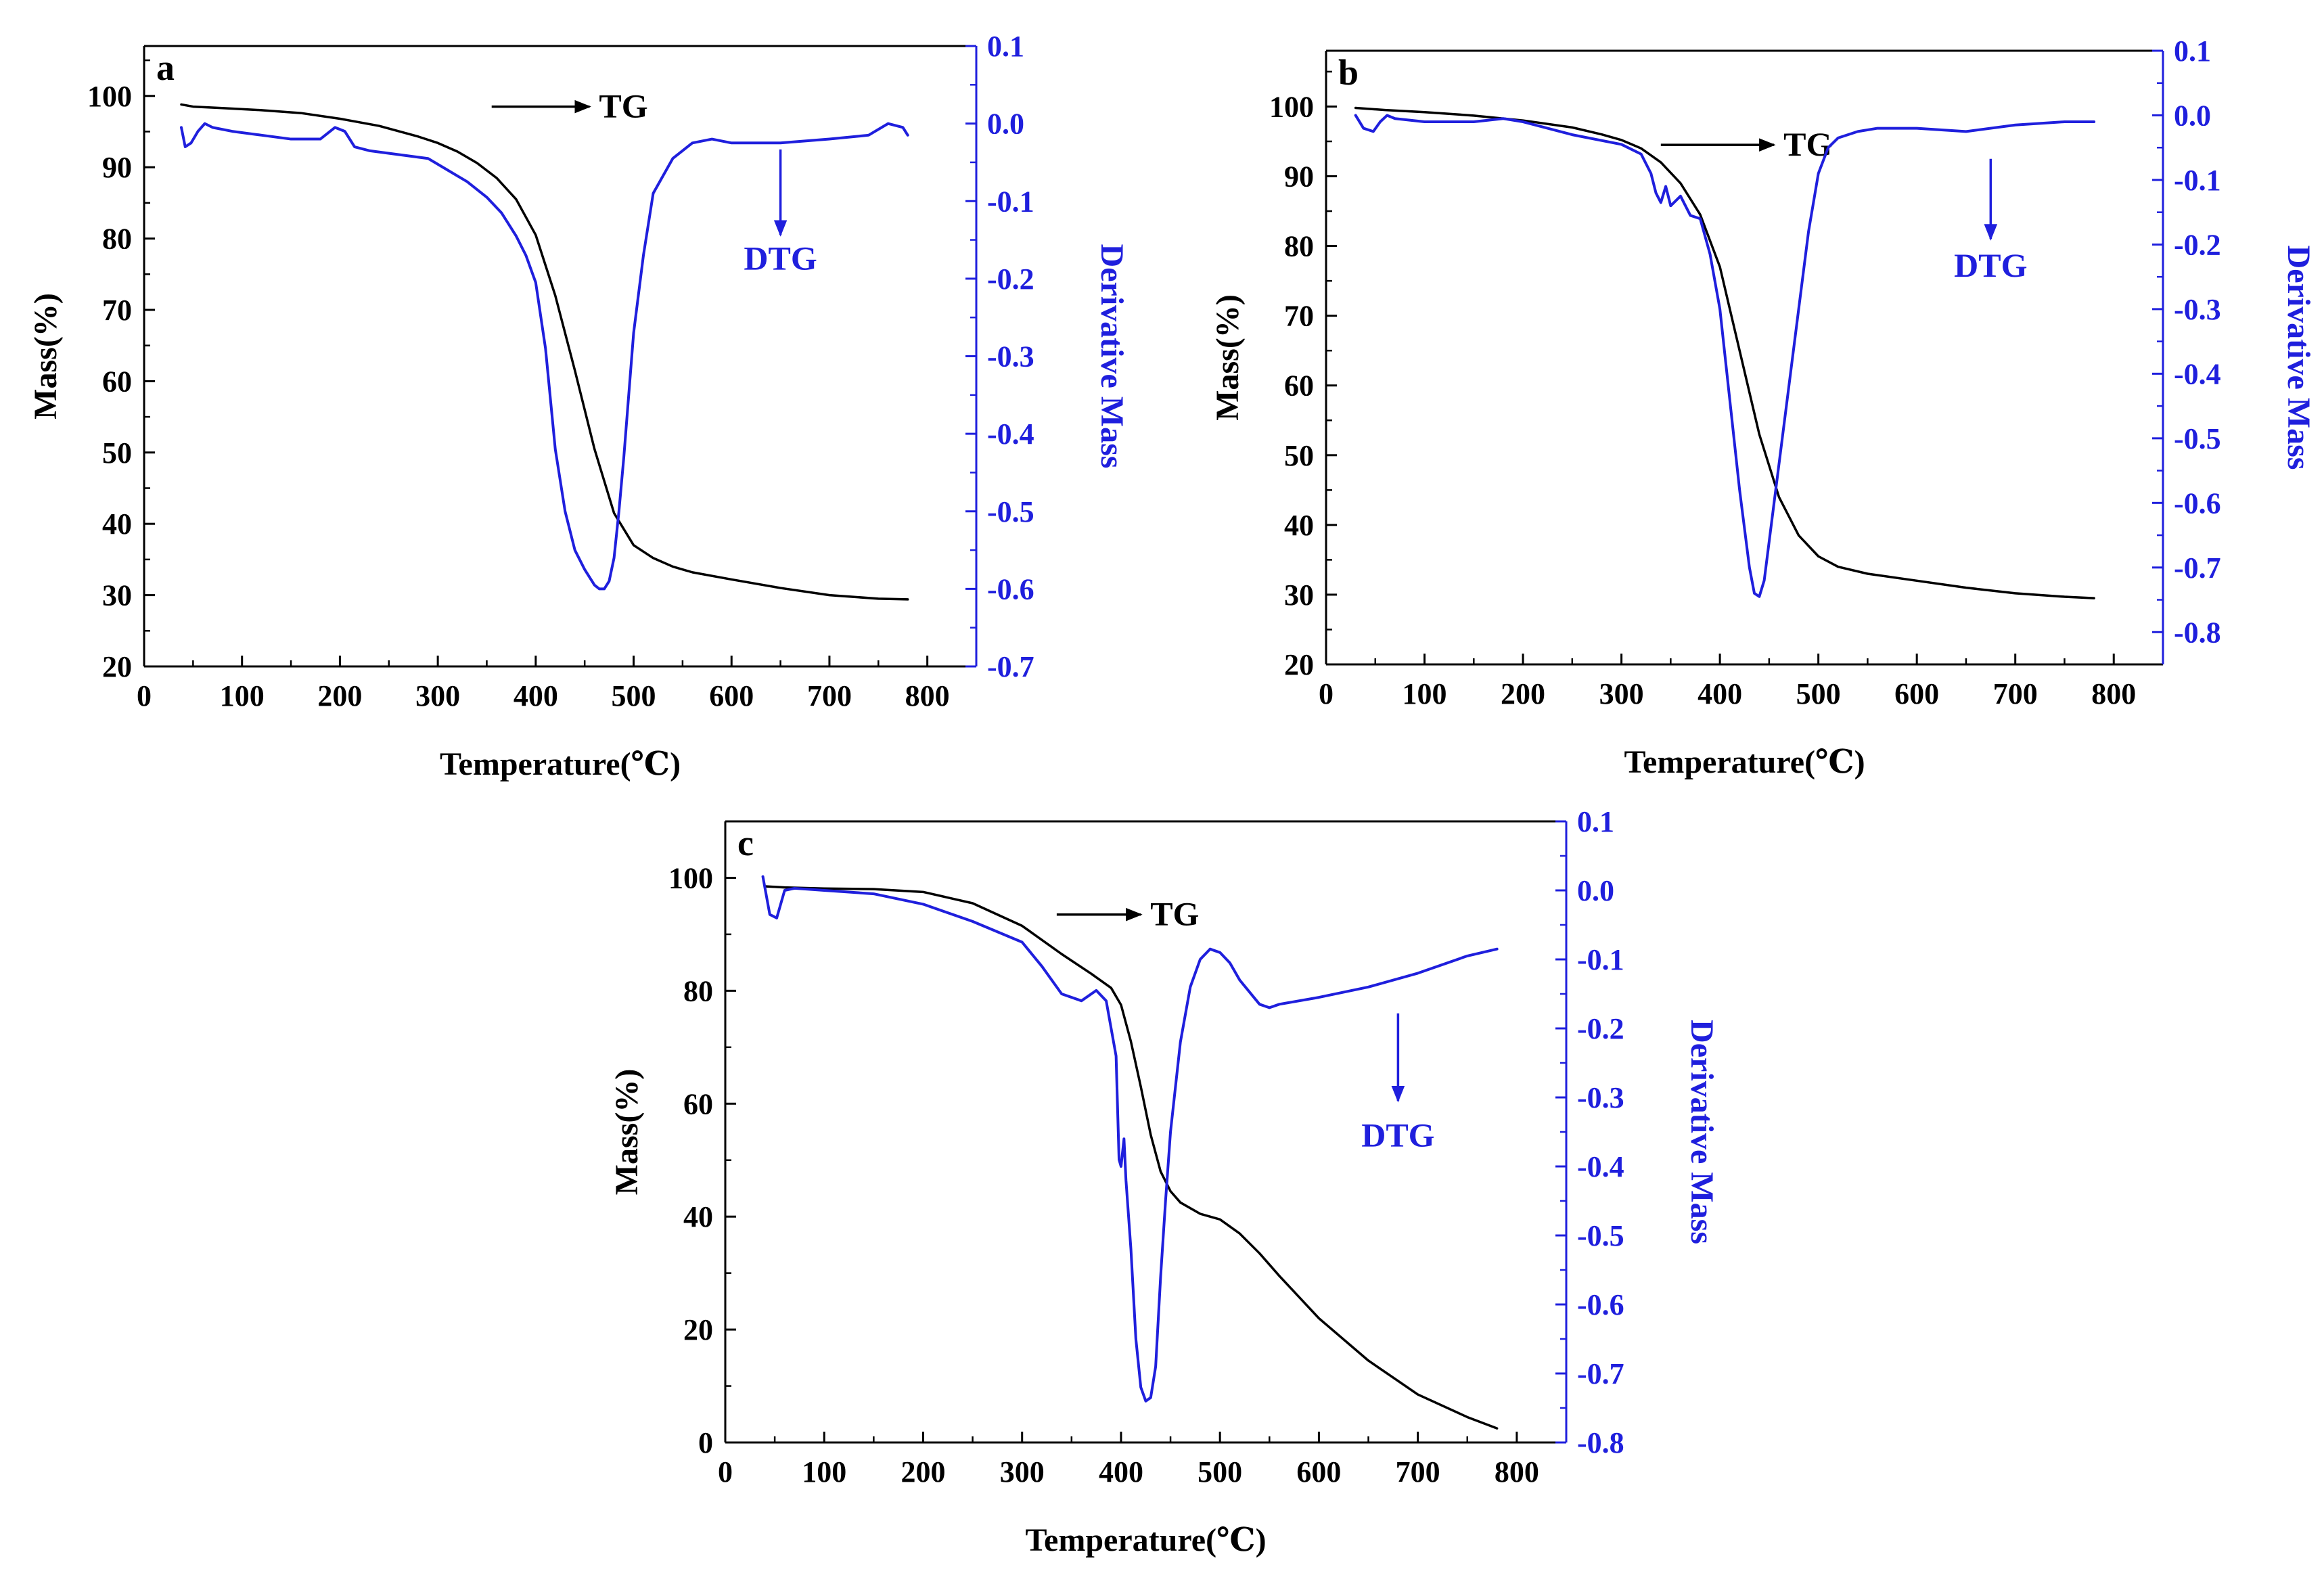  What do you see at coordinates (745, 843) in the screenshot?
I see `panel-label: c` at bounding box center [745, 843].